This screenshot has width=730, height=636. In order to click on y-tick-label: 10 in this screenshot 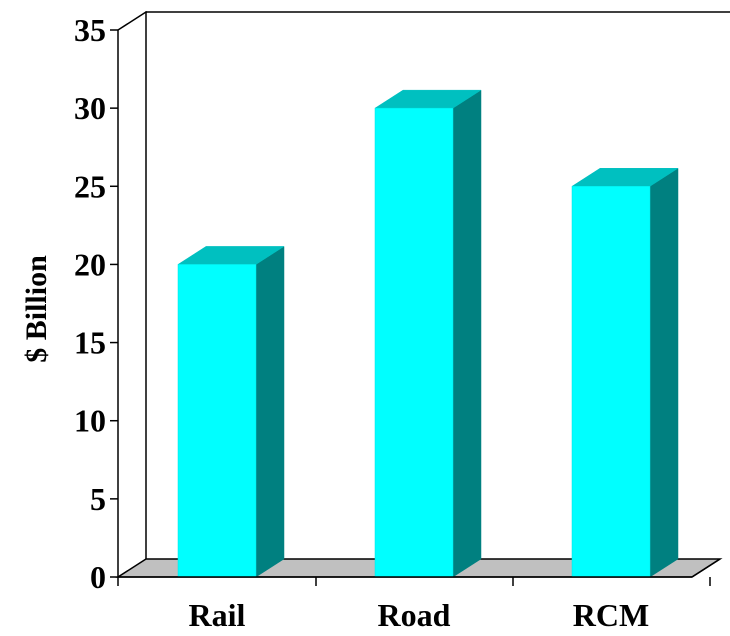, I will do `click(90, 421)`.